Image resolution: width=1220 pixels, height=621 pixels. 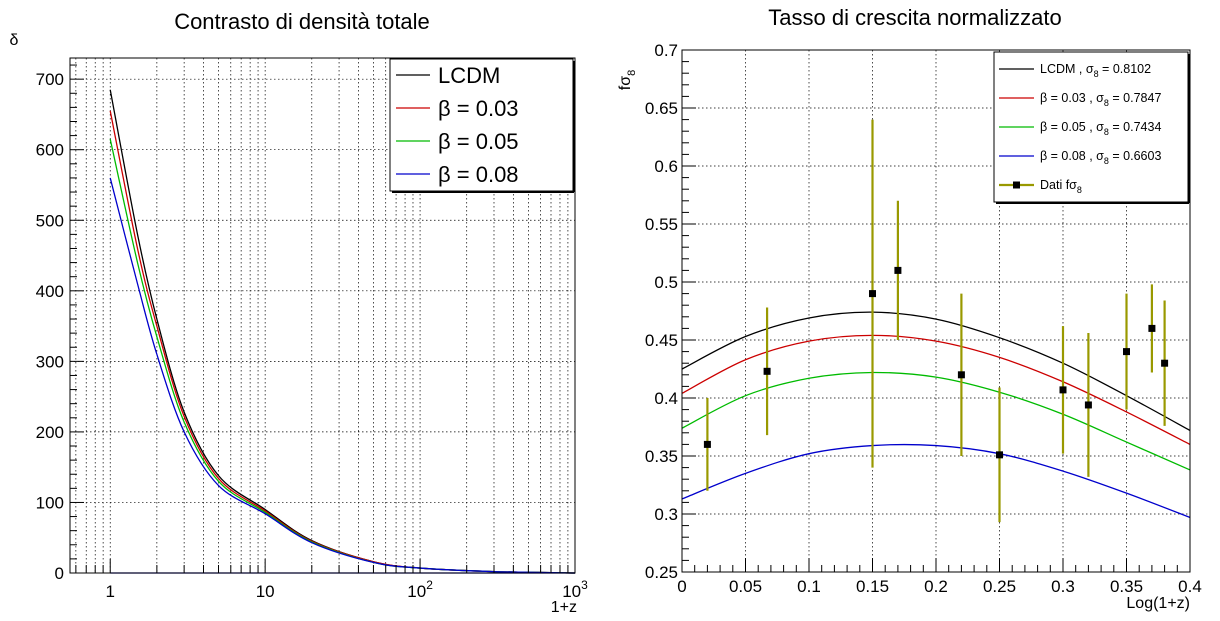 I want to click on right-y-tick-label: 0.35, so click(x=661, y=456).